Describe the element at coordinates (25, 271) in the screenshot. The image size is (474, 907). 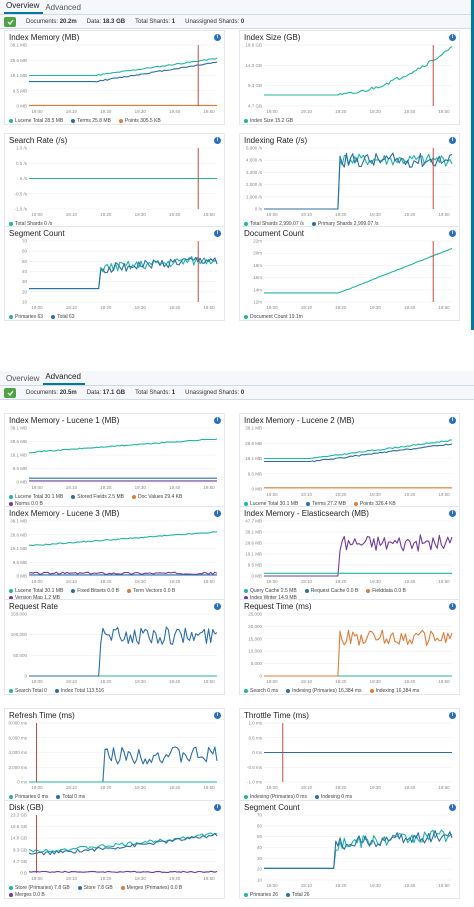
I see `y-tick-label: 40` at that location.